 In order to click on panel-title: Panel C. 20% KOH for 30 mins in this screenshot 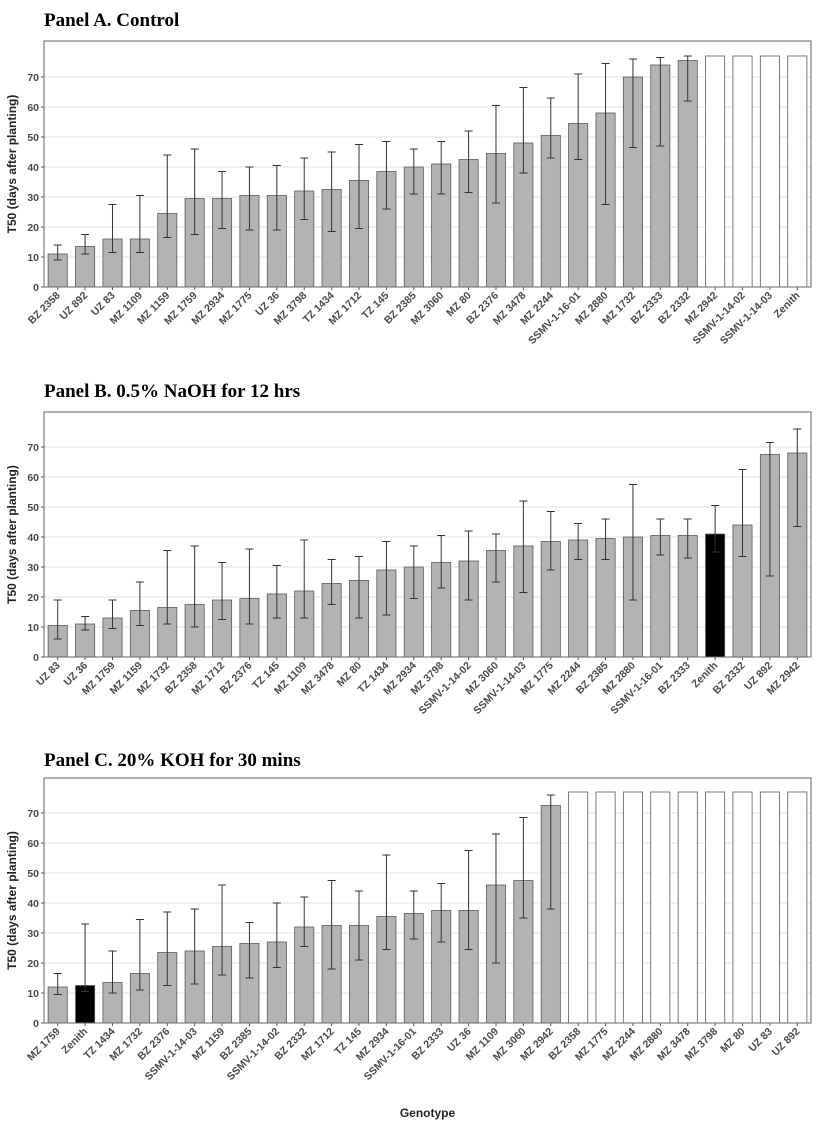, I will do `click(172, 760)`.